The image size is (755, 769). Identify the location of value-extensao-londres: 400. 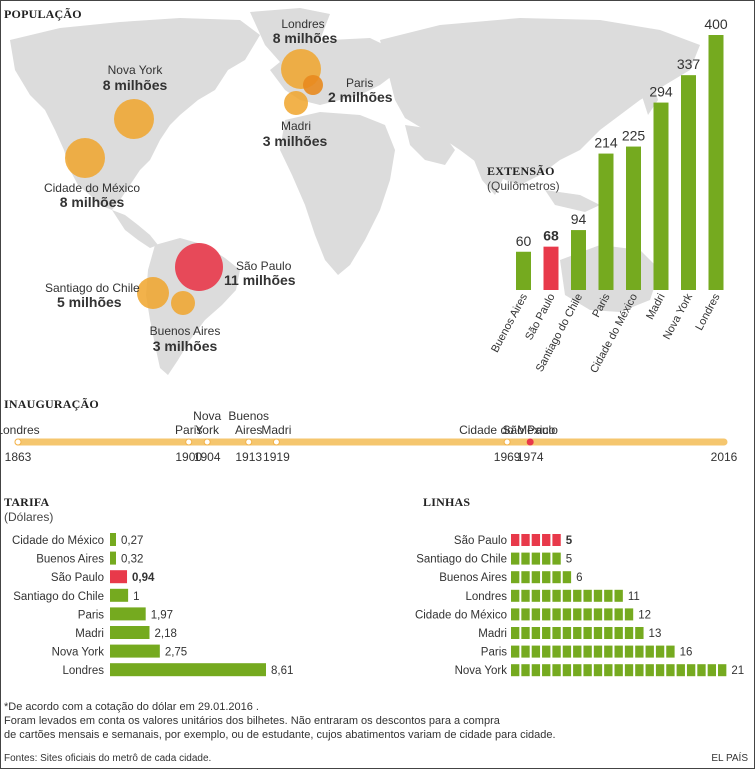
(716, 24).